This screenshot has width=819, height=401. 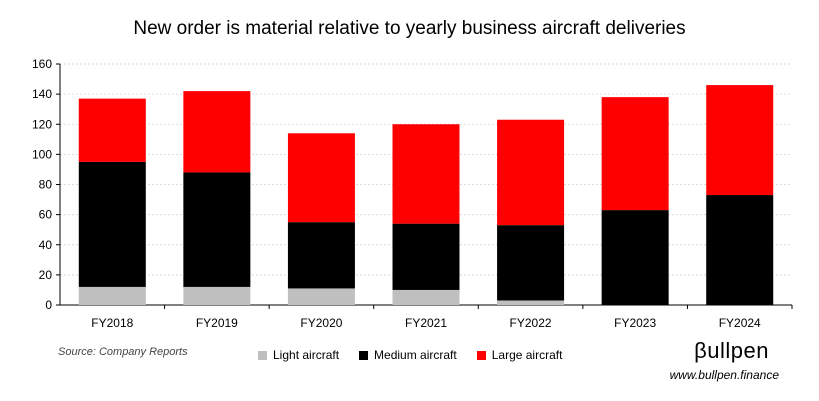 I want to click on website-link: www.bullpen.finance, so click(x=724, y=375).